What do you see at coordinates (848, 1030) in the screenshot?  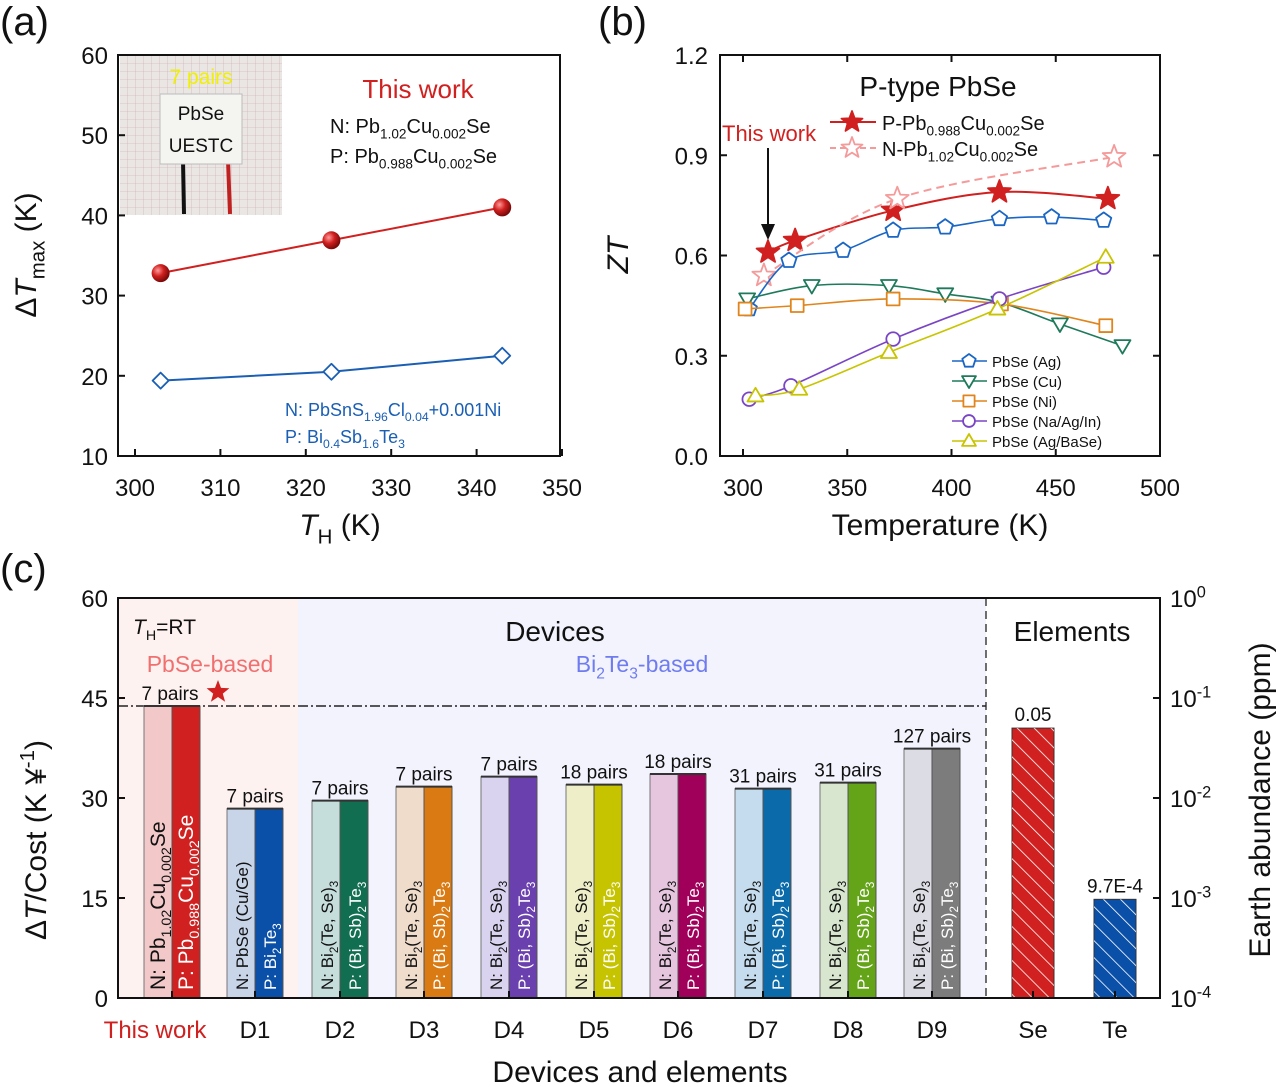 I see `x-category-label: D8` at bounding box center [848, 1030].